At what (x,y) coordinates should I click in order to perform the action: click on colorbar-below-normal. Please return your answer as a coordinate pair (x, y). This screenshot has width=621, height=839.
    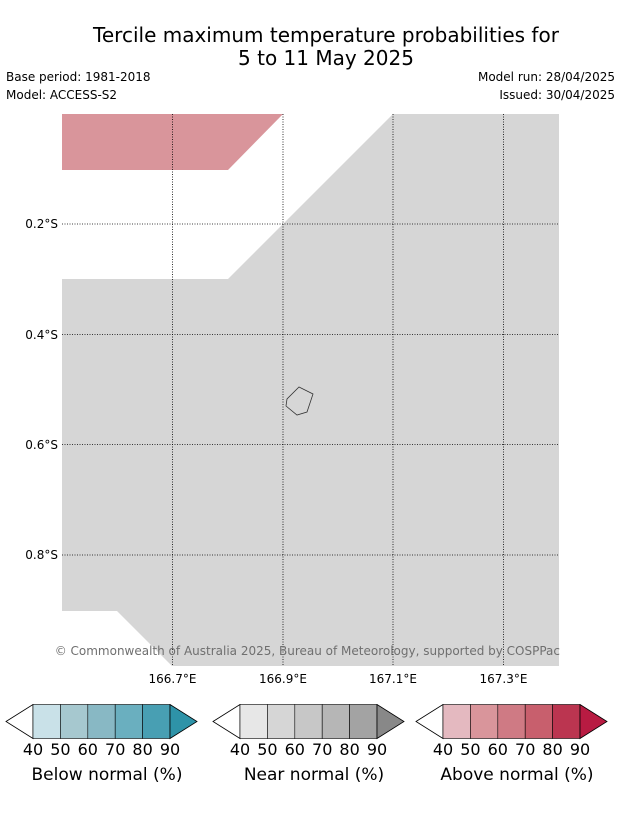
    Looking at the image, I should click on (101, 722).